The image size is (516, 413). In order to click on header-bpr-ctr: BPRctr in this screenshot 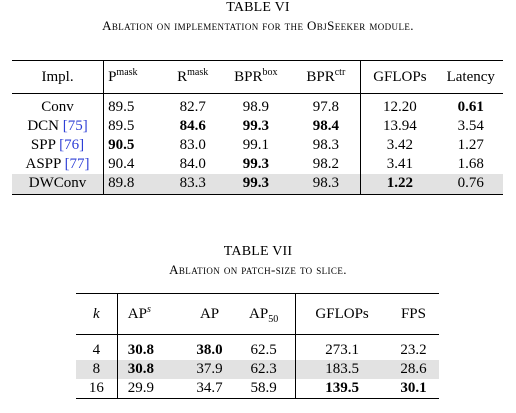, I will do `click(326, 77)`.